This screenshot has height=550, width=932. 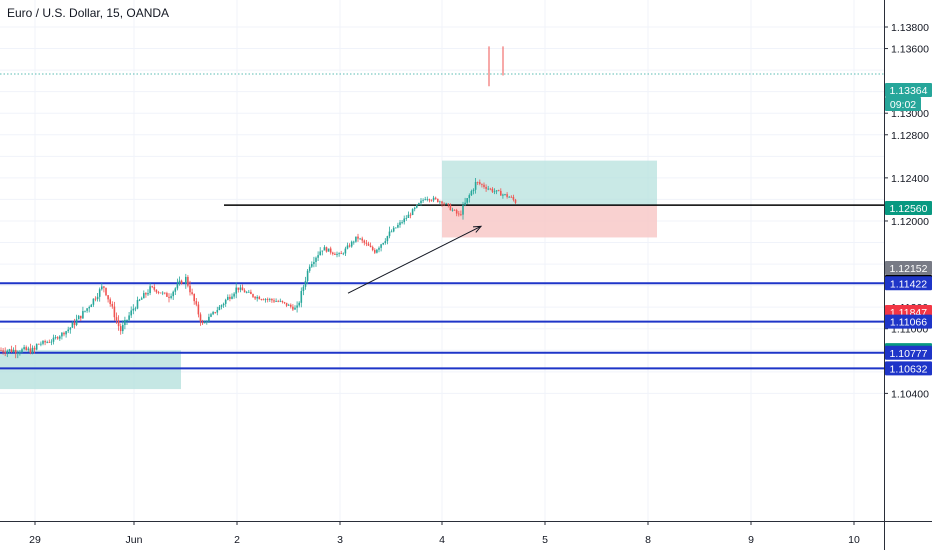 I want to click on arrow-head, so click(x=477, y=229).